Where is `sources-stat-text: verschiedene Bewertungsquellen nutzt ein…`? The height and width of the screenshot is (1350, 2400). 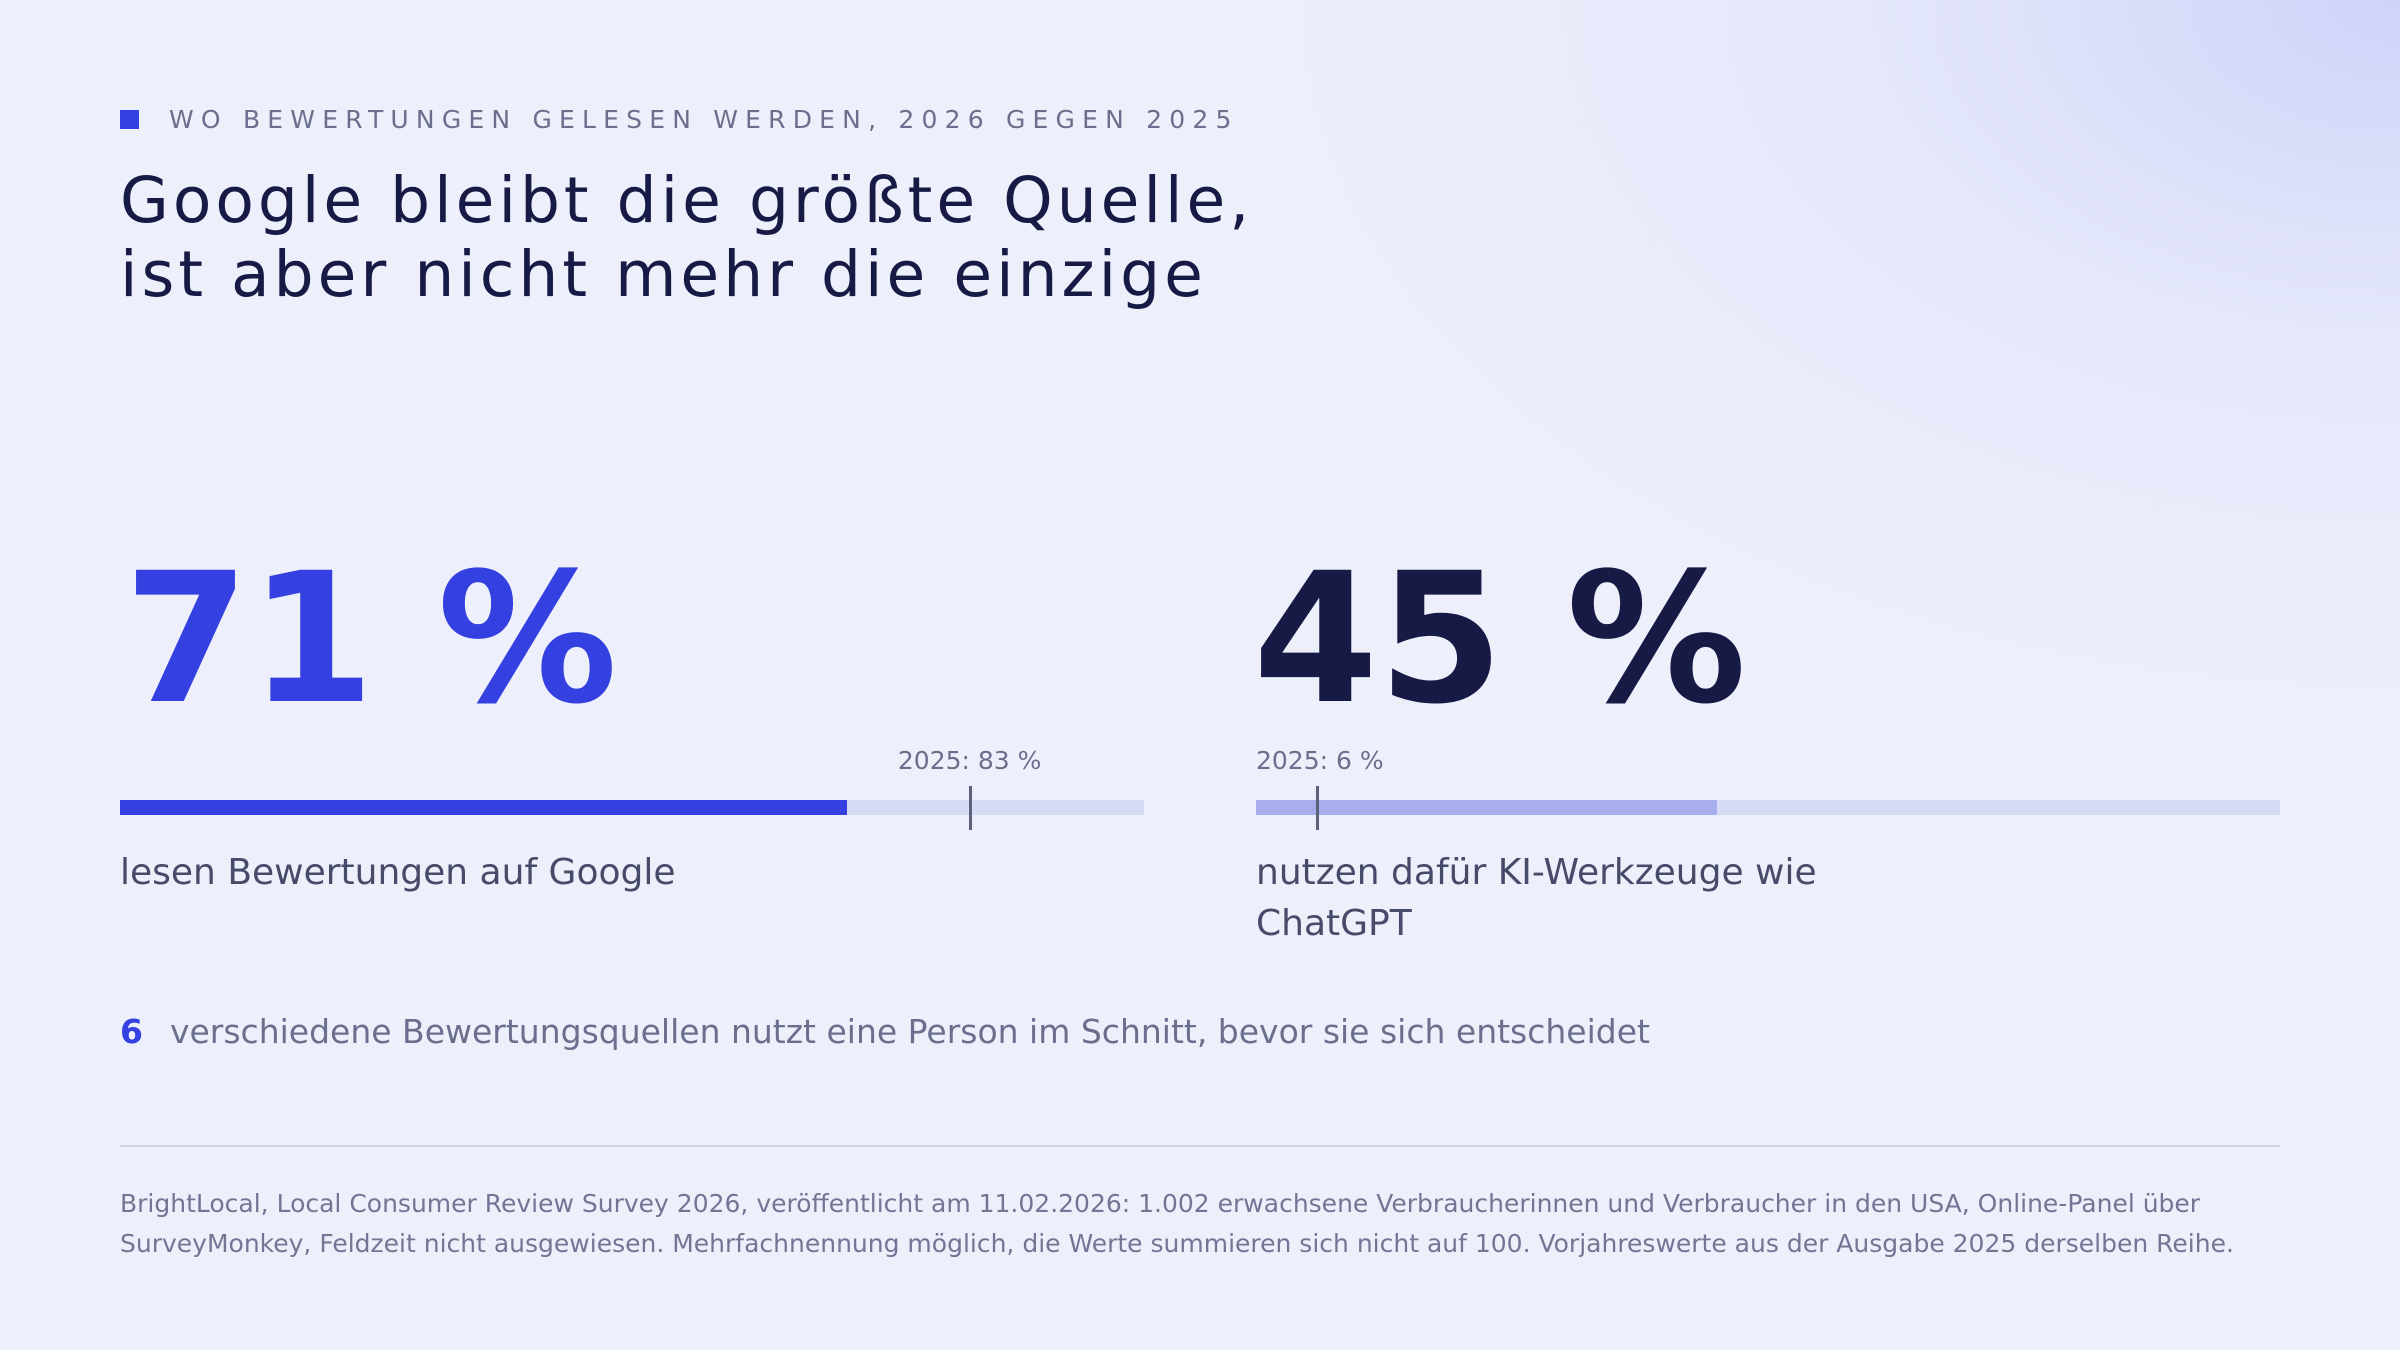 sources-stat-text: verschiedene Bewertungsquellen nutzt ein… is located at coordinates (909, 1031).